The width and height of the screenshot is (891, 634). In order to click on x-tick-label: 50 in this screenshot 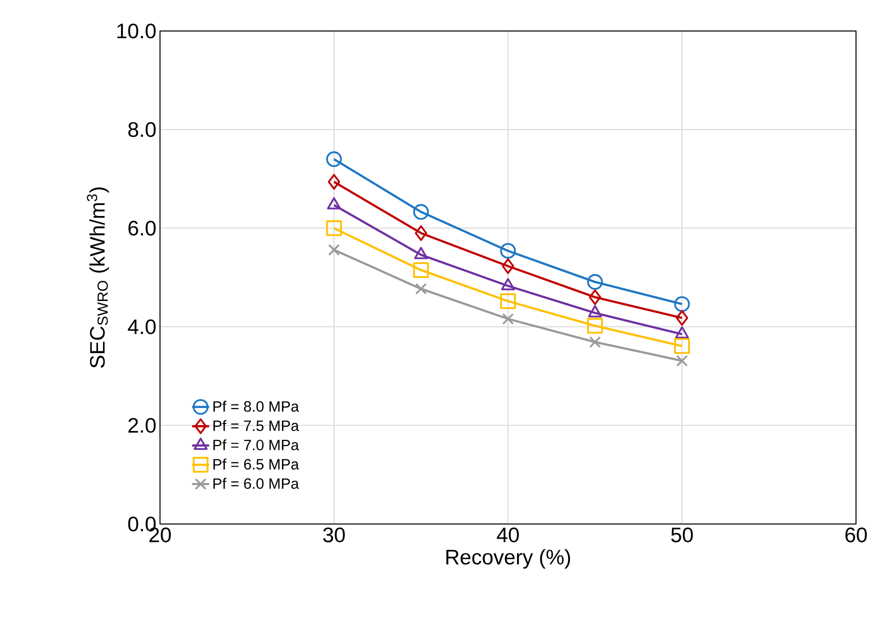, I will do `click(682, 535)`.